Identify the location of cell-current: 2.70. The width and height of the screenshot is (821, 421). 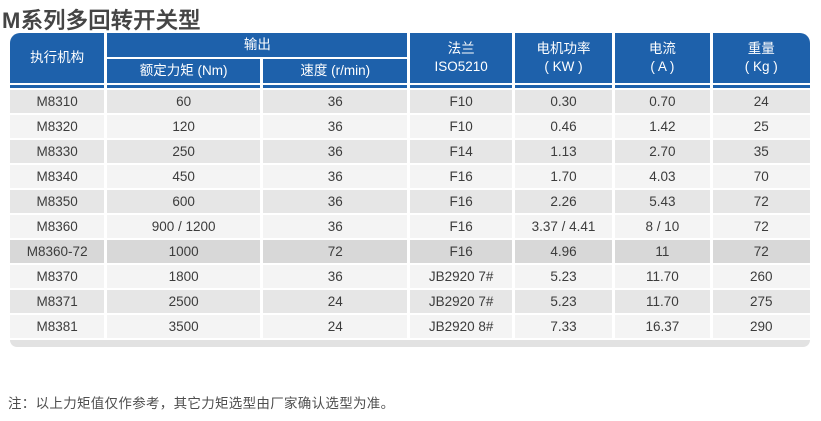
(662, 151).